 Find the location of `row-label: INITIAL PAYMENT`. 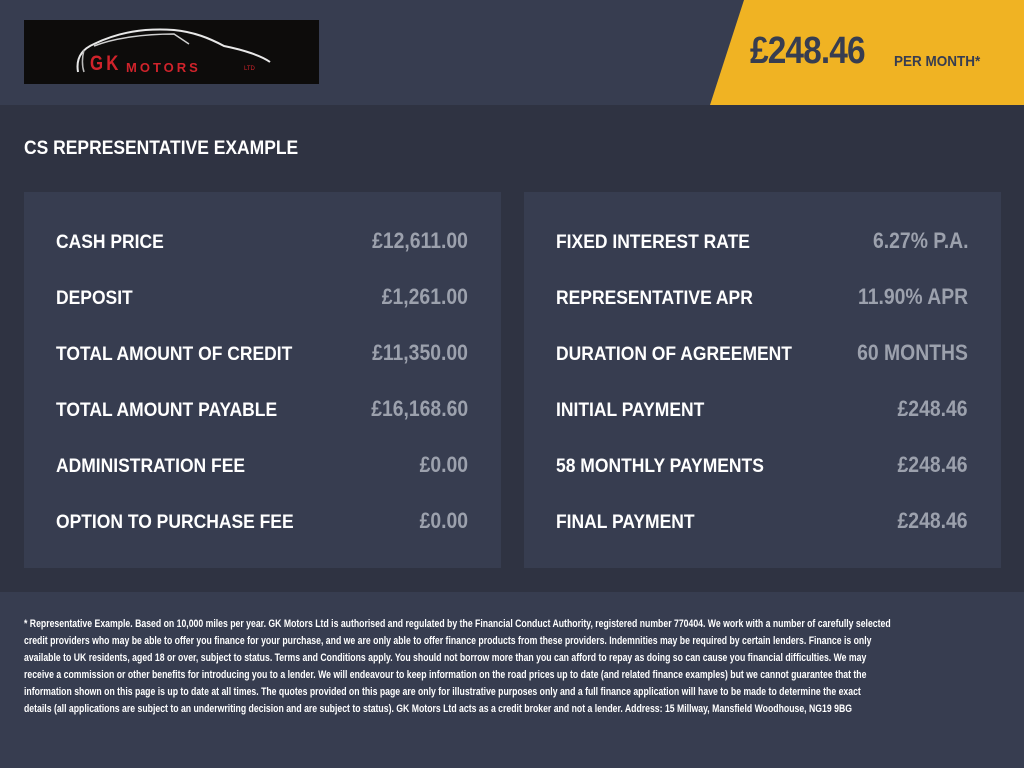

row-label: INITIAL PAYMENT is located at coordinates (630, 410).